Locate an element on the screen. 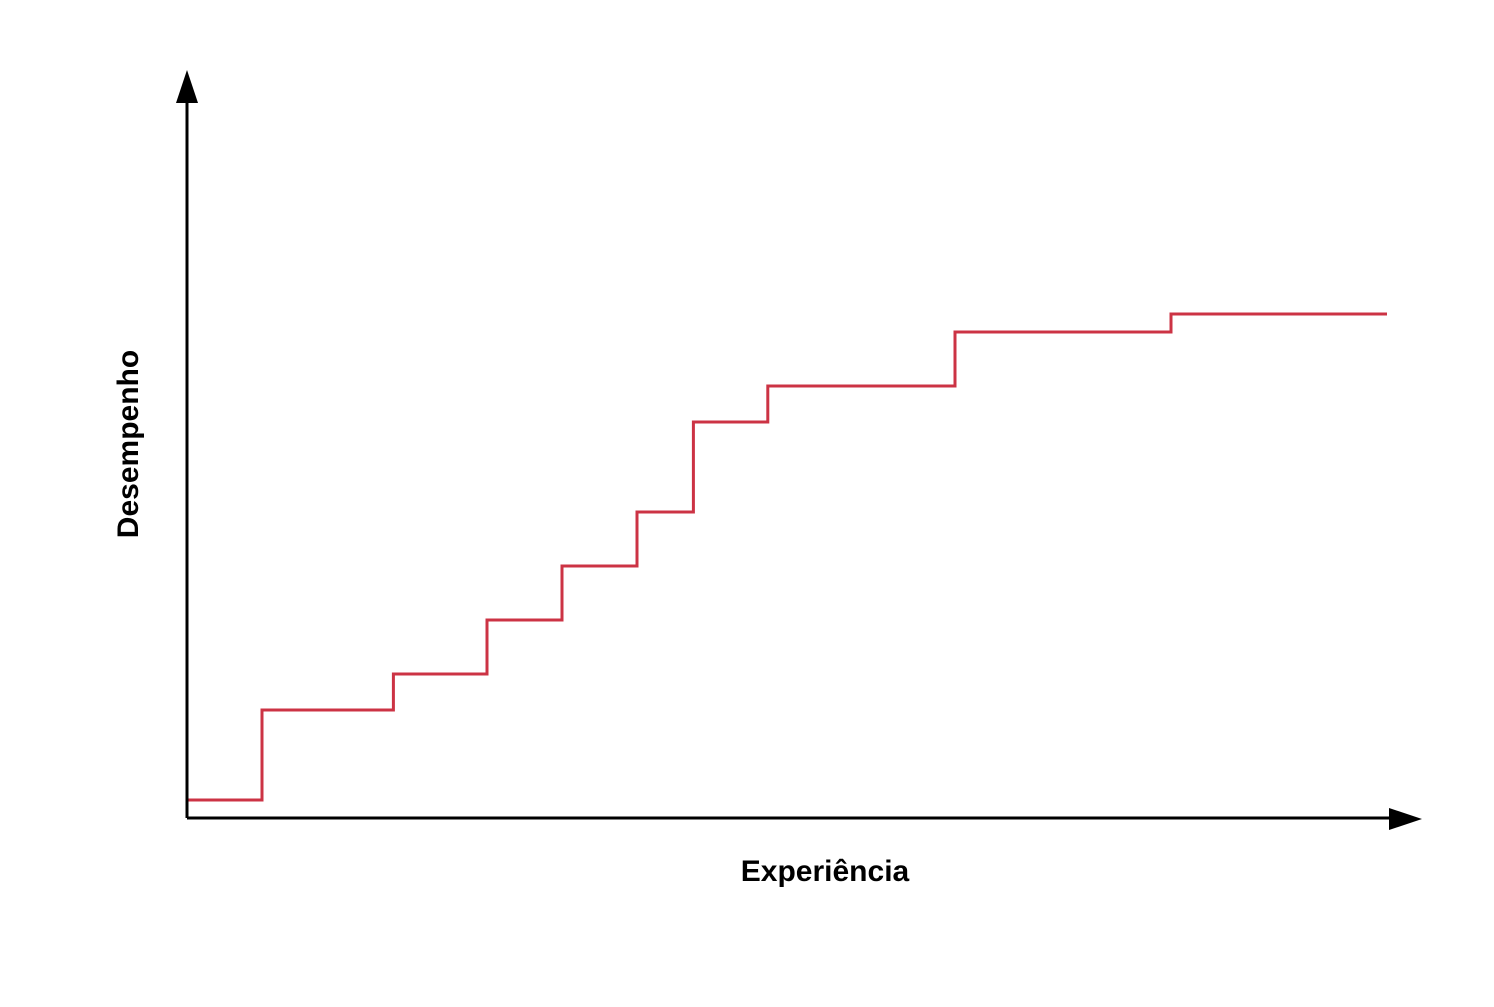  x-axis-arrow-icon is located at coordinates (1405, 819).